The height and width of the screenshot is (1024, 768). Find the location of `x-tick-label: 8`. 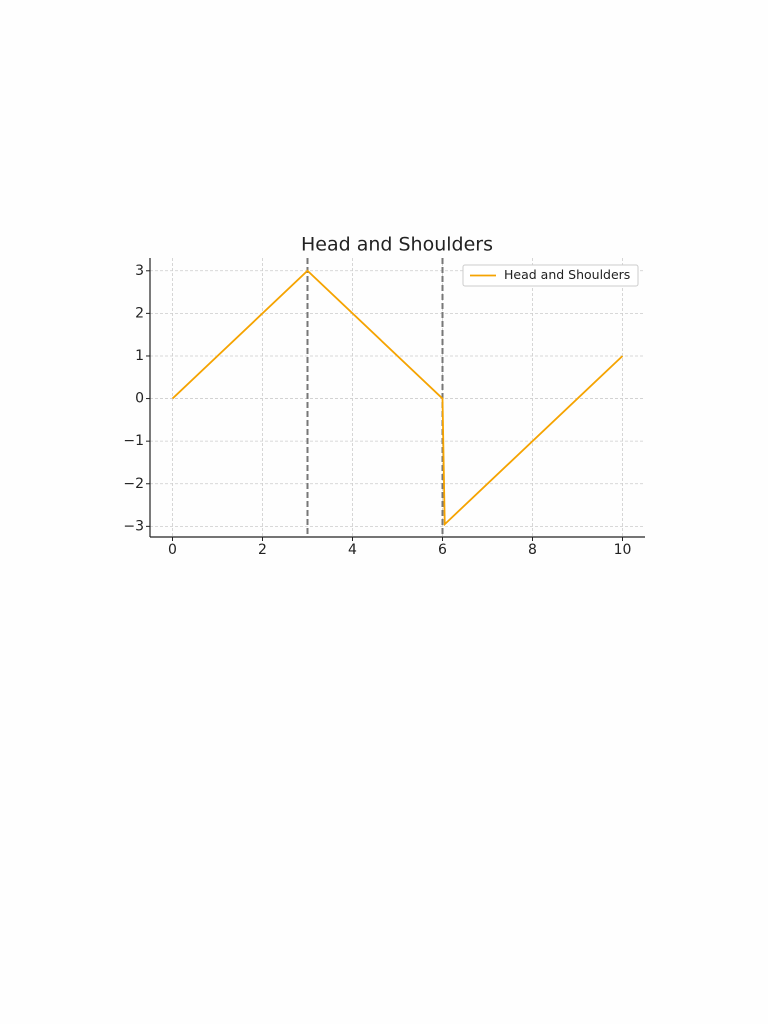

x-tick-label: 8 is located at coordinates (532, 550).